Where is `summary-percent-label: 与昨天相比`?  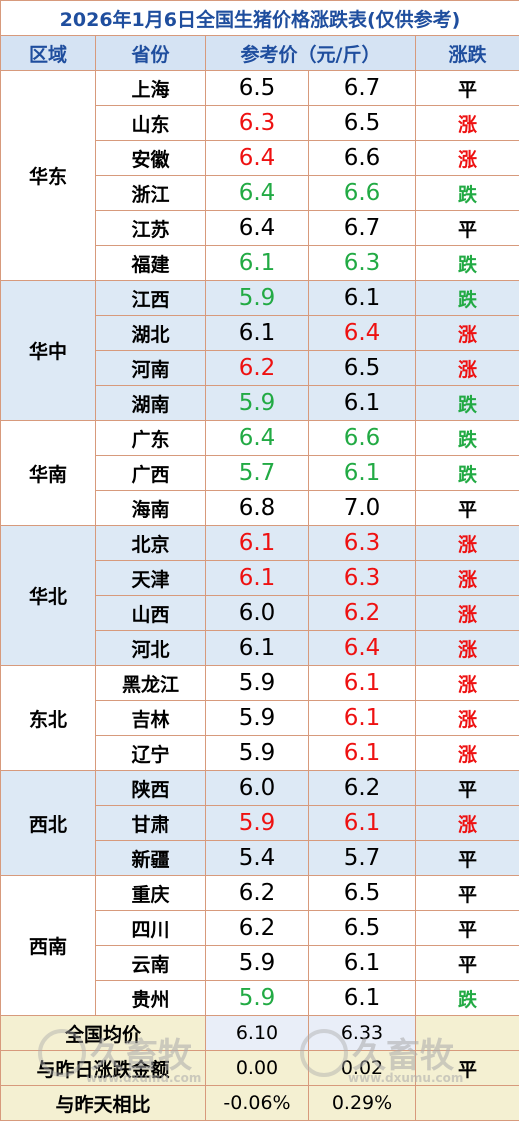 summary-percent-label: 与昨天相比 is located at coordinates (103, 1103).